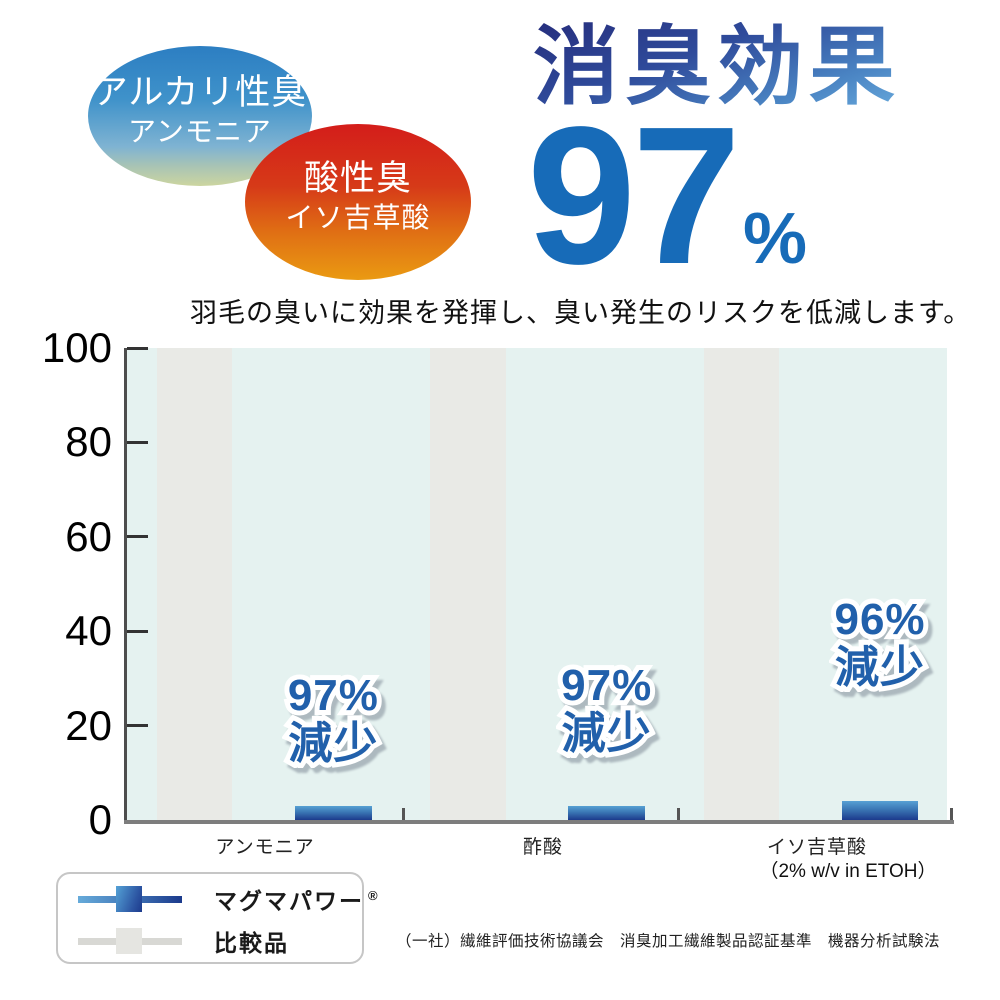 The width and height of the screenshot is (1000, 1000). Describe the element at coordinates (374, 896) in the screenshot. I see `registered-mark: ®` at that location.